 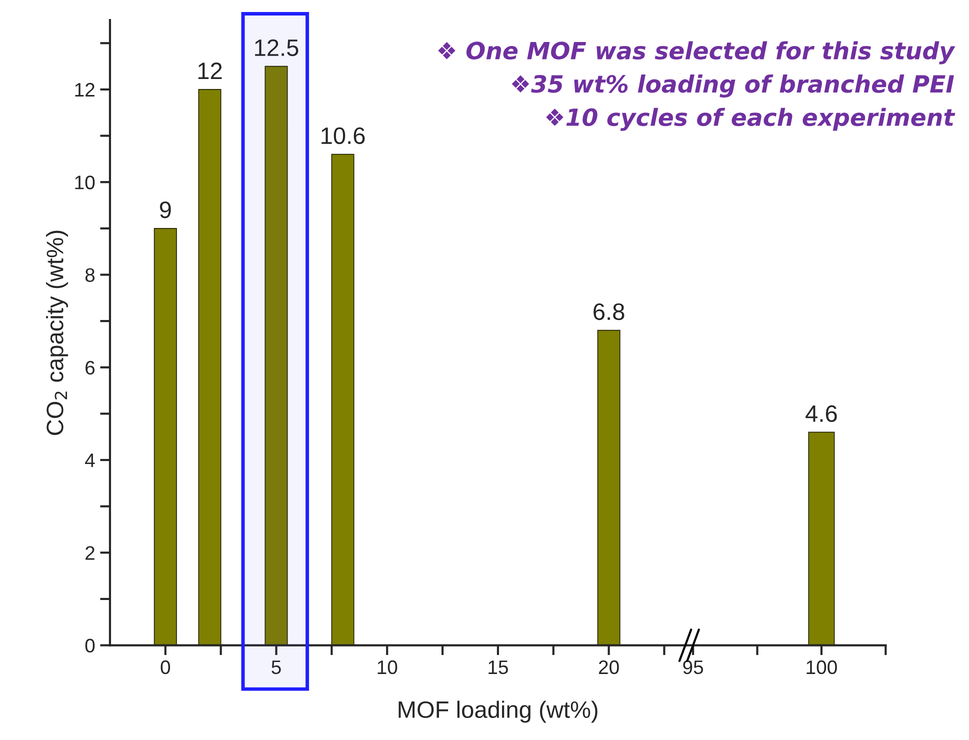 I want to click on x-tick-label: 0, so click(x=165, y=667).